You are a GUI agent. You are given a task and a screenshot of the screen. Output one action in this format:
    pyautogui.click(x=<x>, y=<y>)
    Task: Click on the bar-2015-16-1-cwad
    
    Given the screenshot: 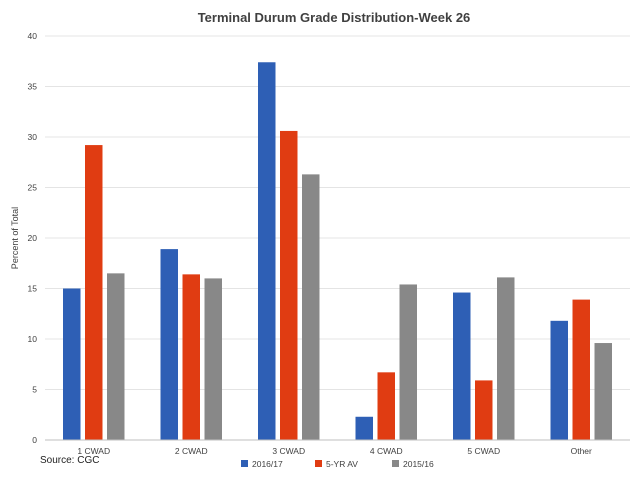 What is the action you would take?
    pyautogui.click(x=116, y=356)
    